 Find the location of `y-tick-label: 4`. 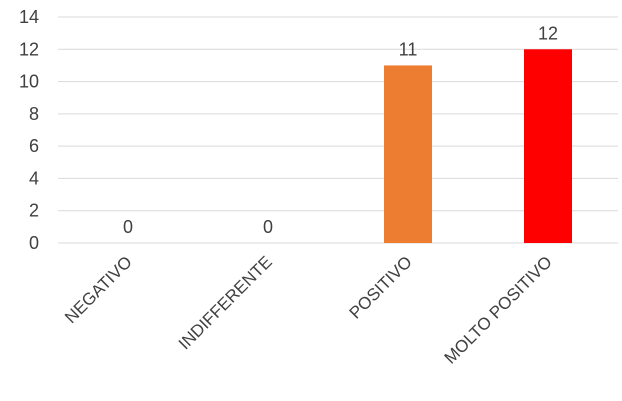

y-tick-label: 4 is located at coordinates (34, 178).